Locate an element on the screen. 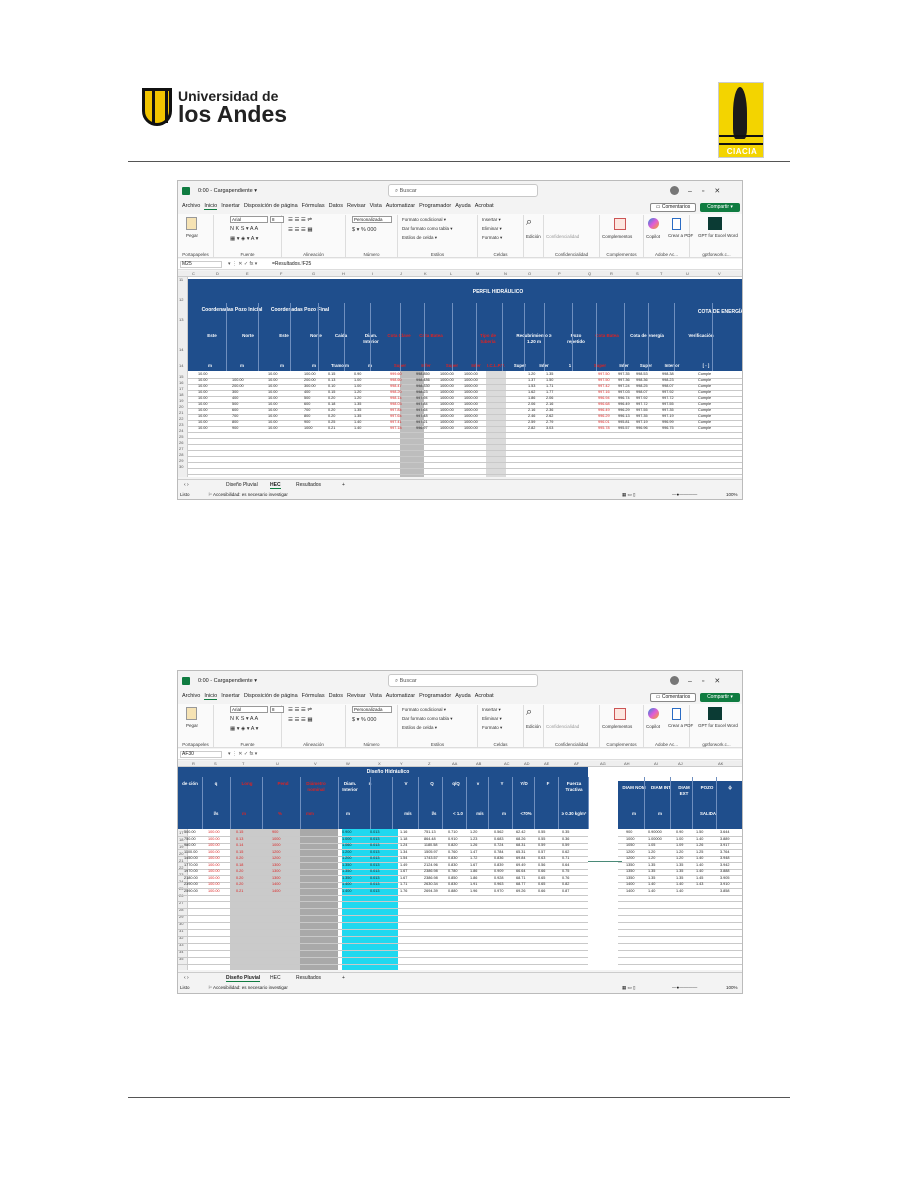 This screenshot has width=918, height=1188. row-header-4: 14 is located at coordinates (181, 365).